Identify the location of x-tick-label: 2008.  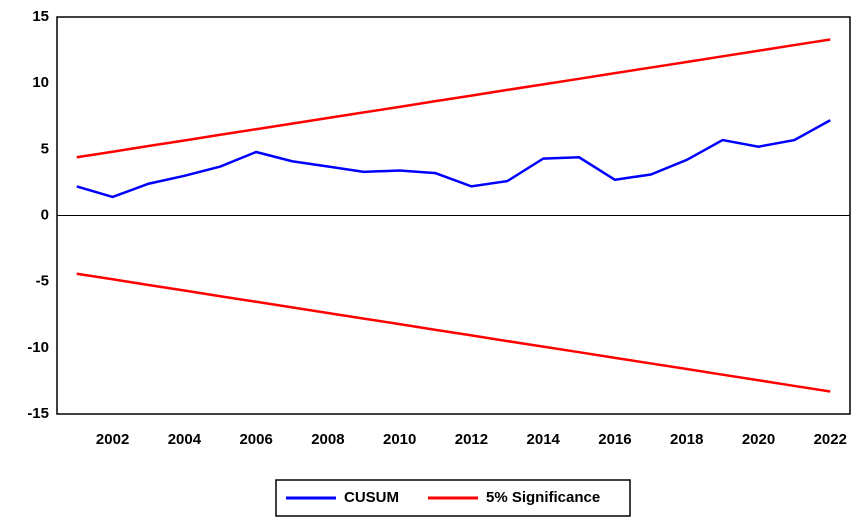
(327, 439).